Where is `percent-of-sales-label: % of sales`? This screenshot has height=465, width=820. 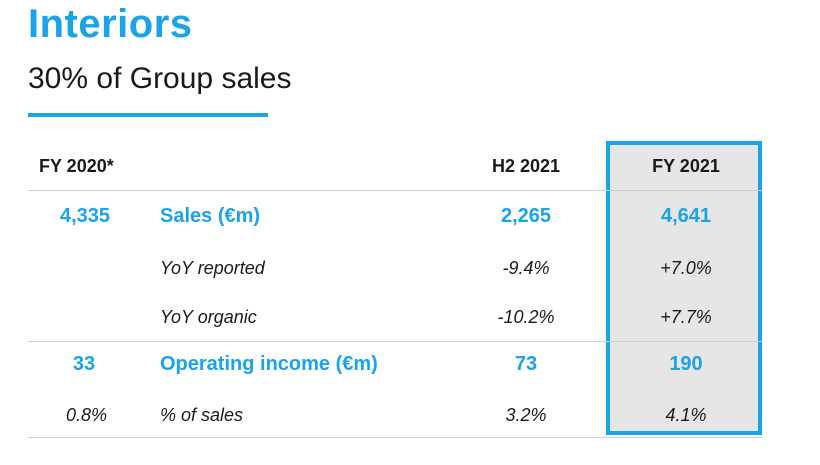 percent-of-sales-label: % of sales is located at coordinates (202, 415).